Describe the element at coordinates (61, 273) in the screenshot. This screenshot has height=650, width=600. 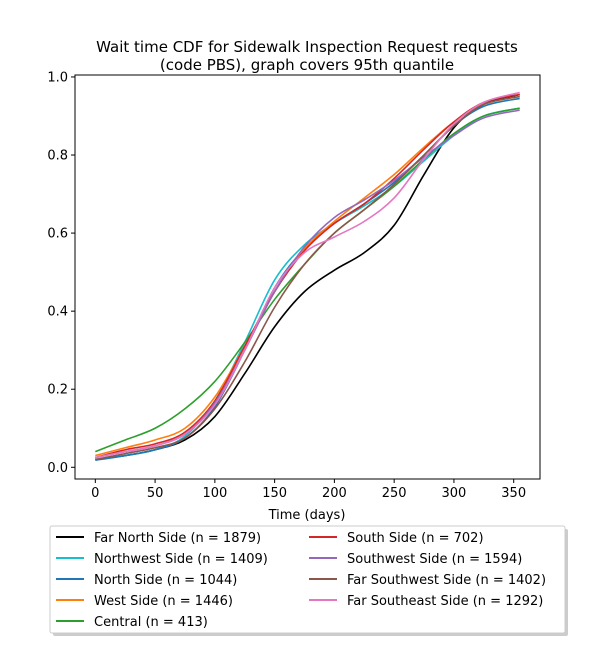
I see `y-axis-ticks: 0.0 0.2 0.4 0.6 0.8 1.0` at that location.